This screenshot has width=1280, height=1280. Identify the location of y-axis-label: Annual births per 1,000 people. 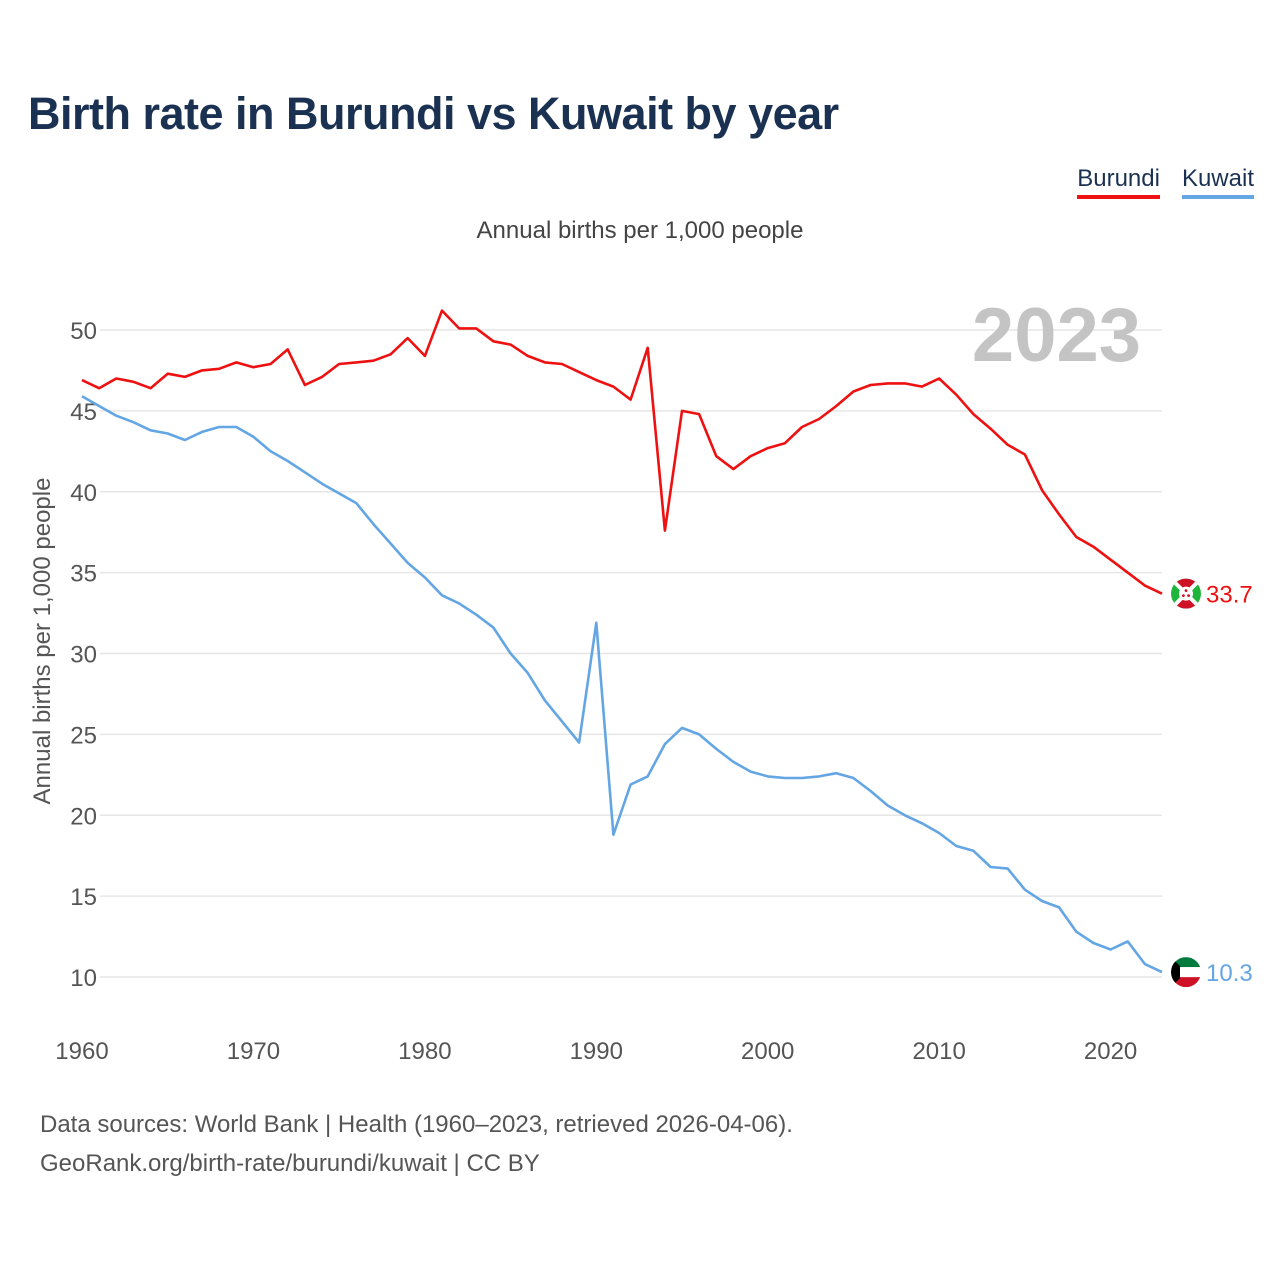
(42, 641).